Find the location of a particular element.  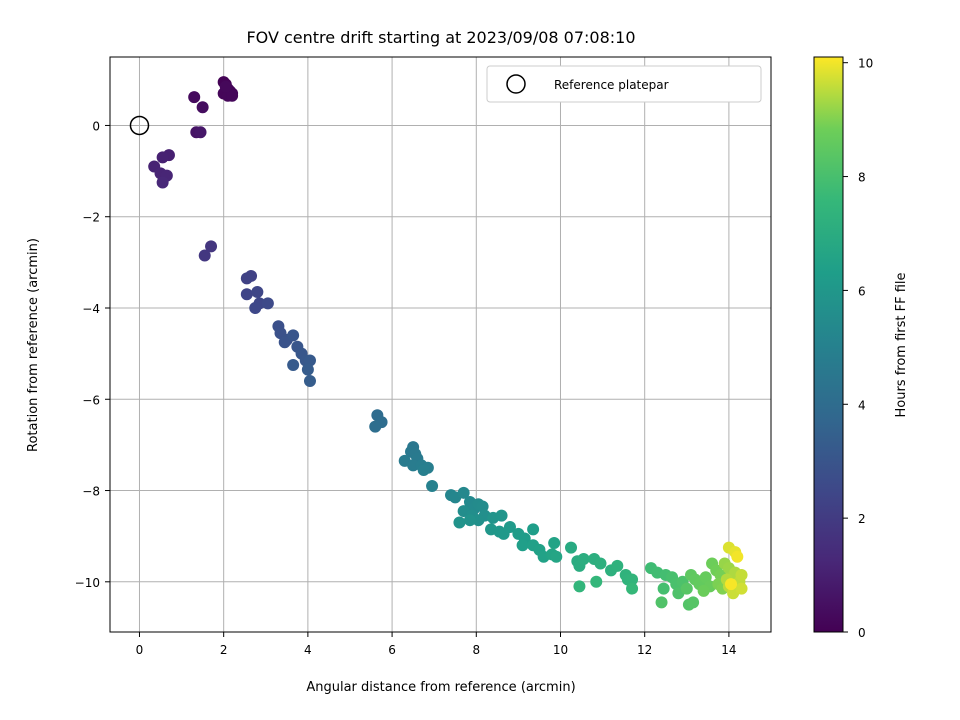

colorbar-label: Hours from first FF file is located at coordinates (901, 344).